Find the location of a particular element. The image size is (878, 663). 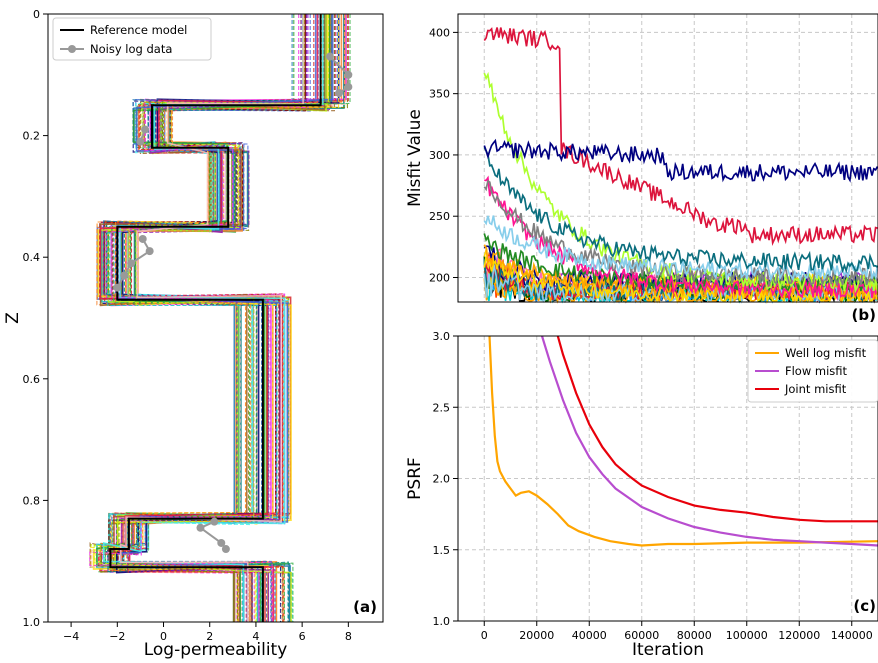

x-tick-label: 40000 is located at coordinates (589, 635).